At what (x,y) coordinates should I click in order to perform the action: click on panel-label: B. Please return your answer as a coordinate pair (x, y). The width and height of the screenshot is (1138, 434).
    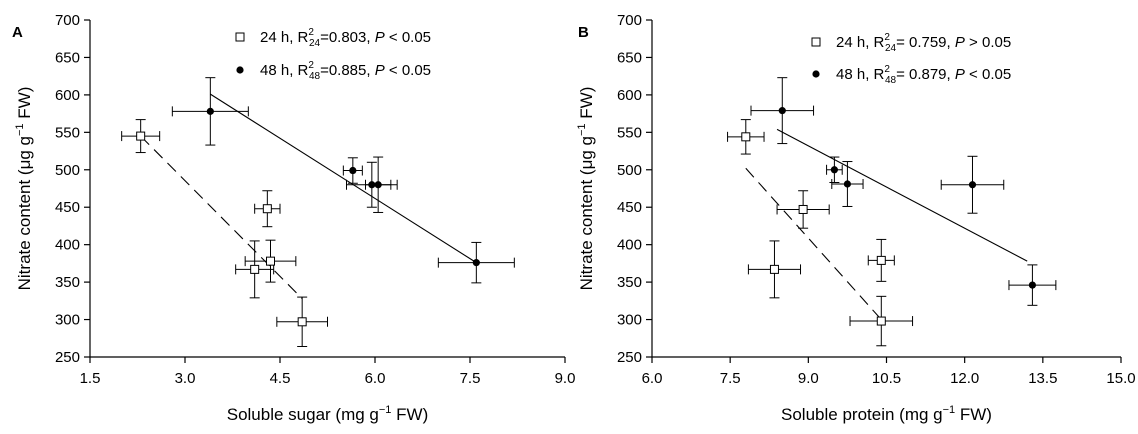
    Looking at the image, I should click on (583, 32).